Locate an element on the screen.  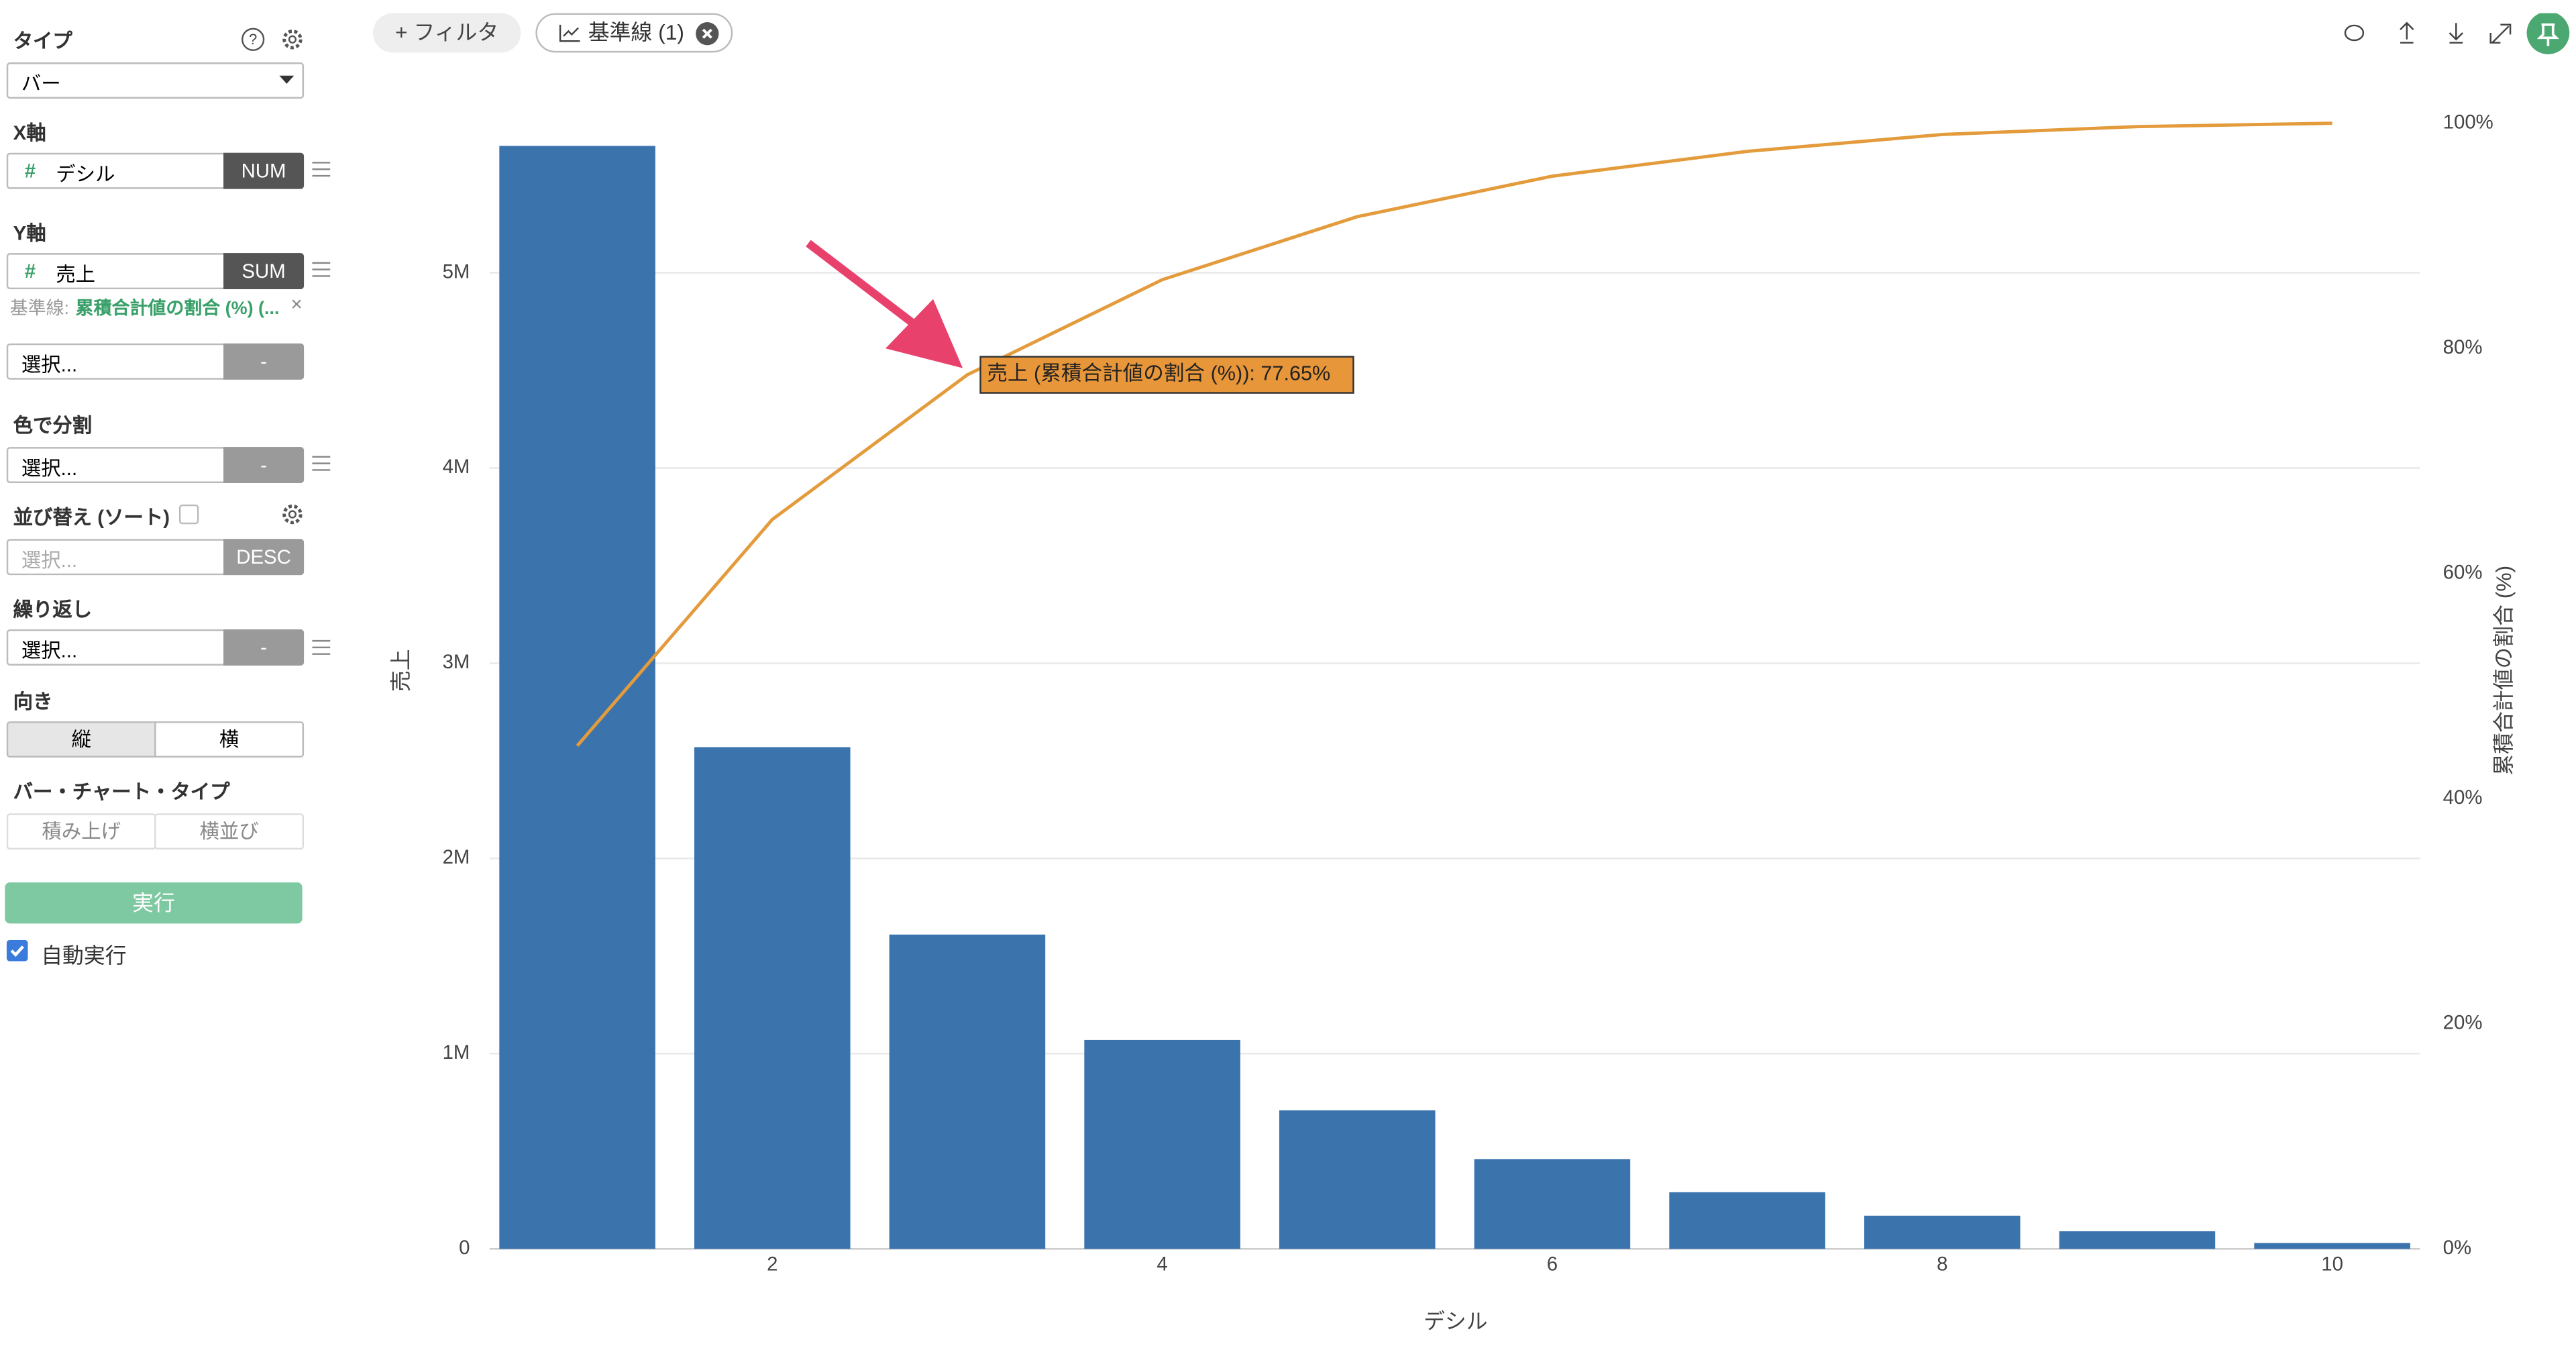
y-axis-title: 売上 is located at coordinates (400, 670).